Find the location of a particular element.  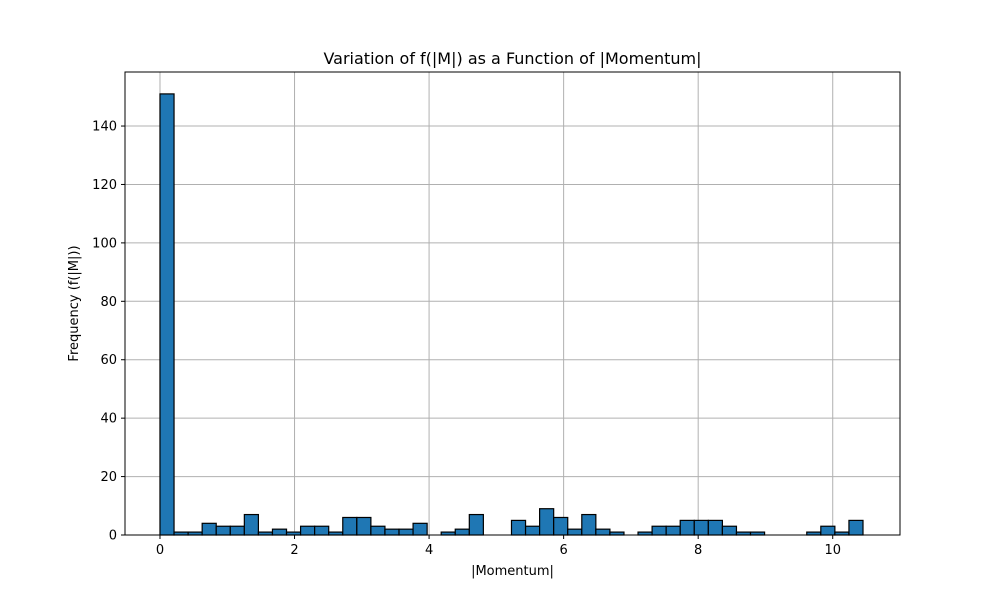

y-tick-label: 120 is located at coordinates (104, 185).